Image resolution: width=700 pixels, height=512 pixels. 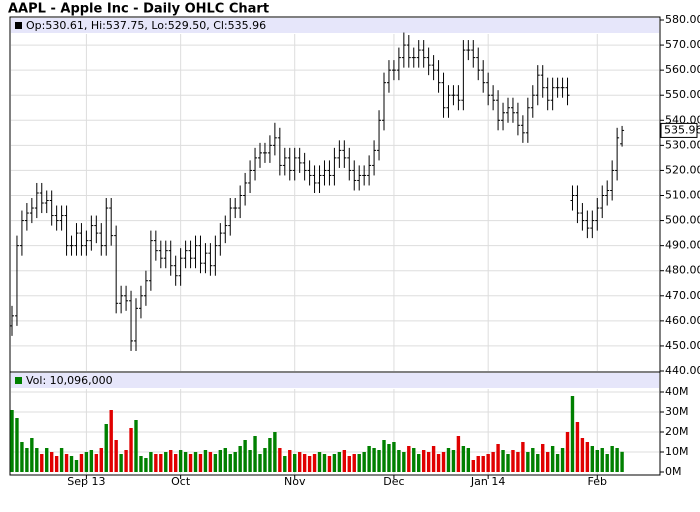 I want to click on y-tick-label: 470.00, so click(x=682, y=295).